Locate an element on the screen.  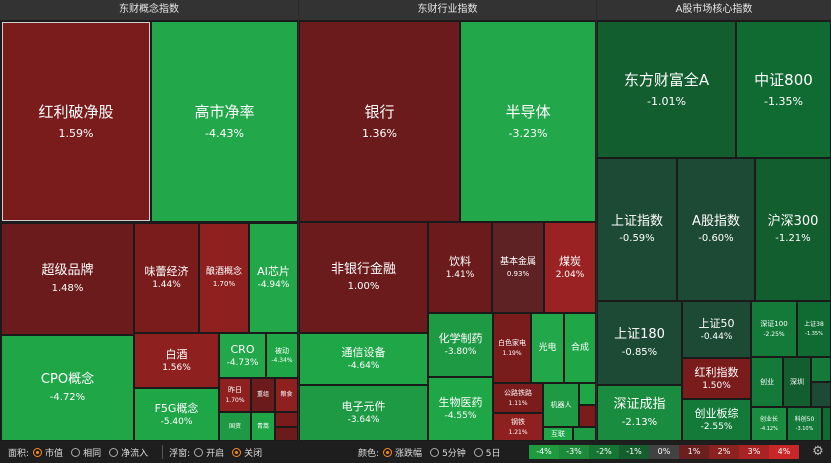
tile-pct: 2.04% is located at coordinates (570, 274).